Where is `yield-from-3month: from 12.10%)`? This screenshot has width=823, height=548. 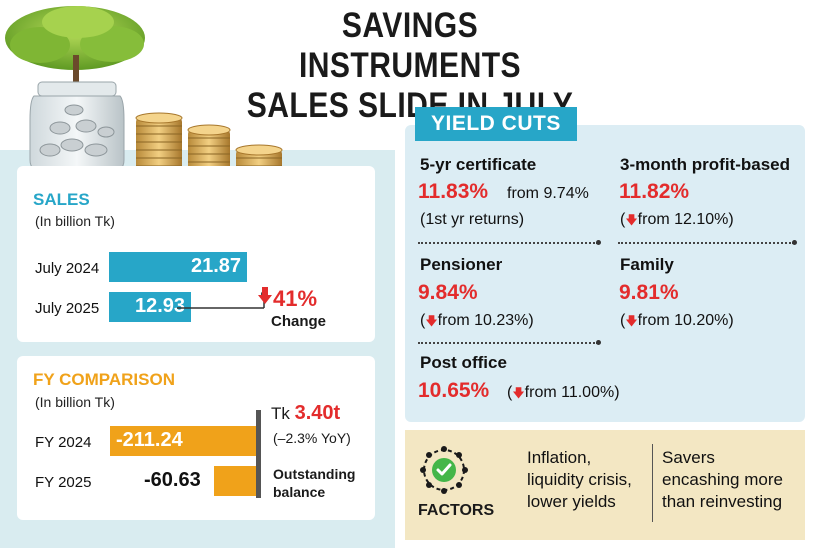
yield-from-3month: from 12.10%) is located at coordinates (685, 219).